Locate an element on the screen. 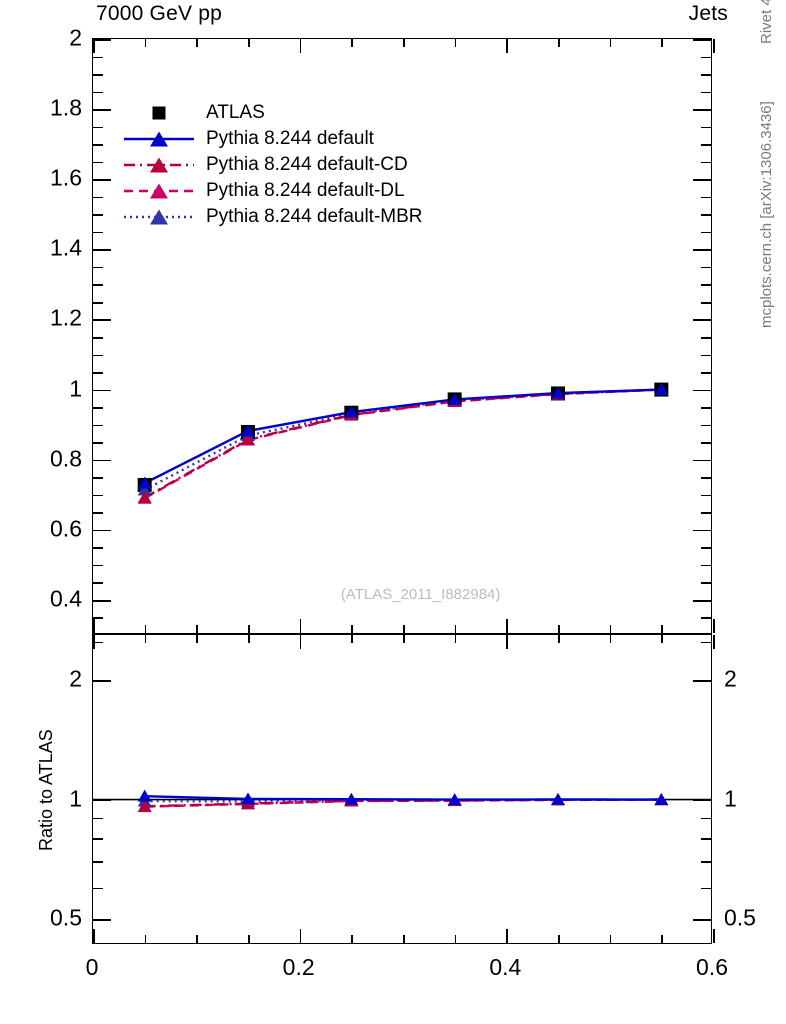  legend-entry: Pythia 8.244 default is located at coordinates (287, 139).